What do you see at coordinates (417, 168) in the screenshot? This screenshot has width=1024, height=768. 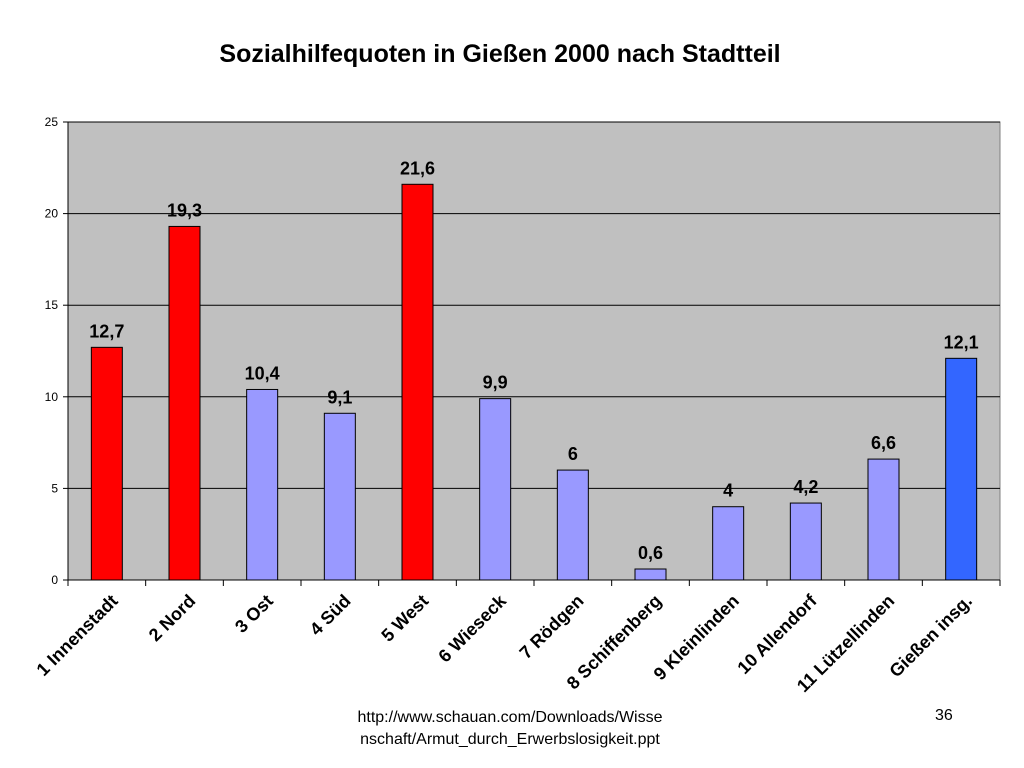 I see `data-label: 21,6` at bounding box center [417, 168].